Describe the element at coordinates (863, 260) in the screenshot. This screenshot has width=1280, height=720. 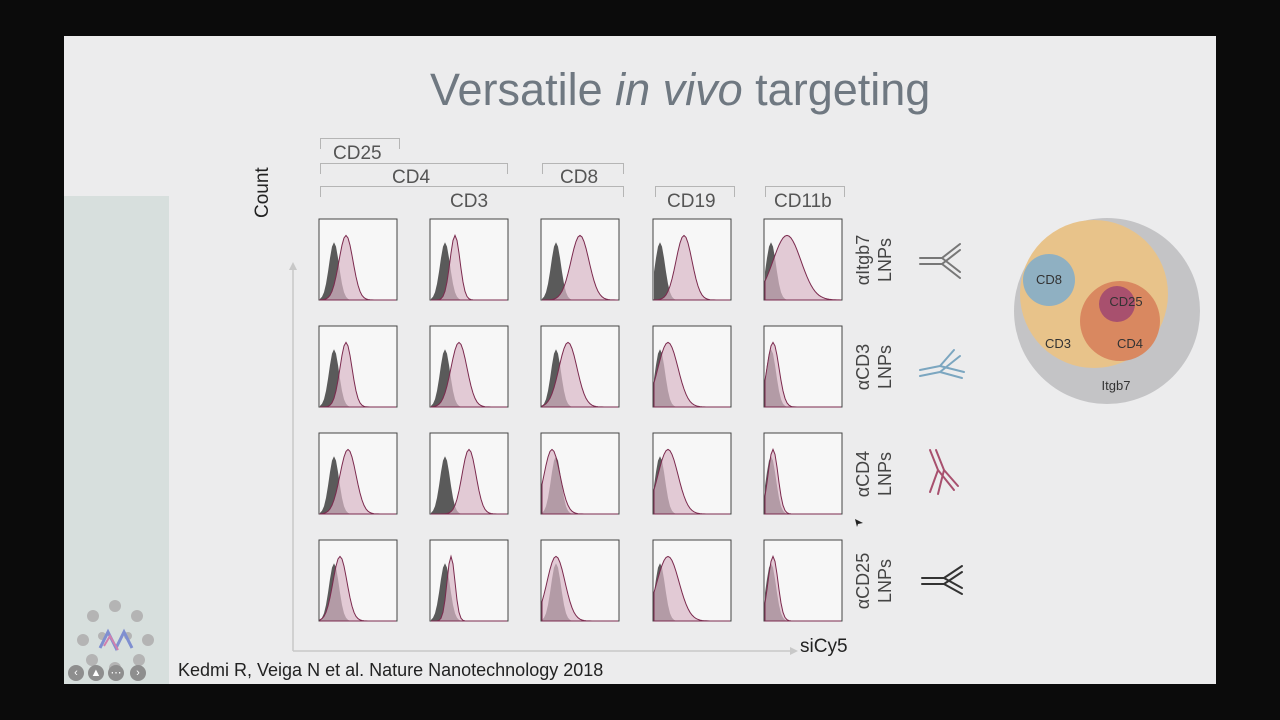
I see `row-antibody: αItgb7` at that location.